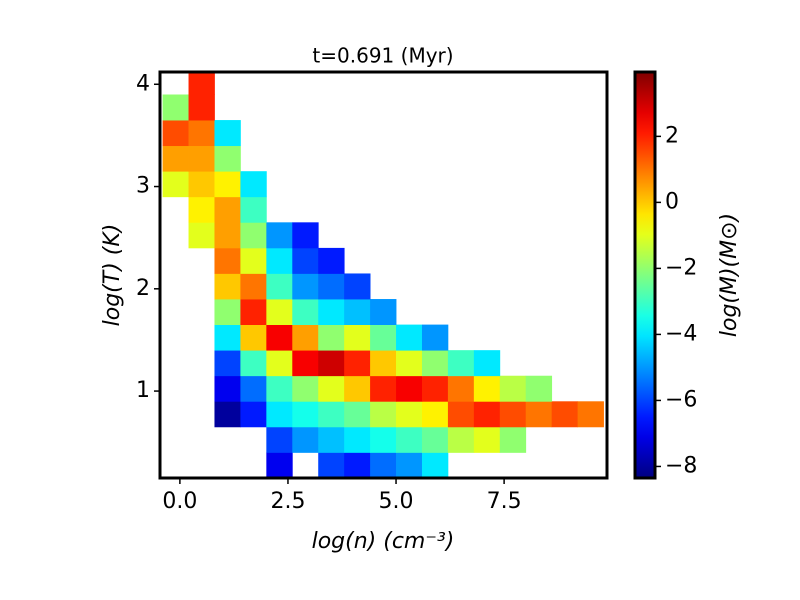 The width and height of the screenshot is (800, 600). I want to click on x-tick-label: 0.0, so click(179, 501).